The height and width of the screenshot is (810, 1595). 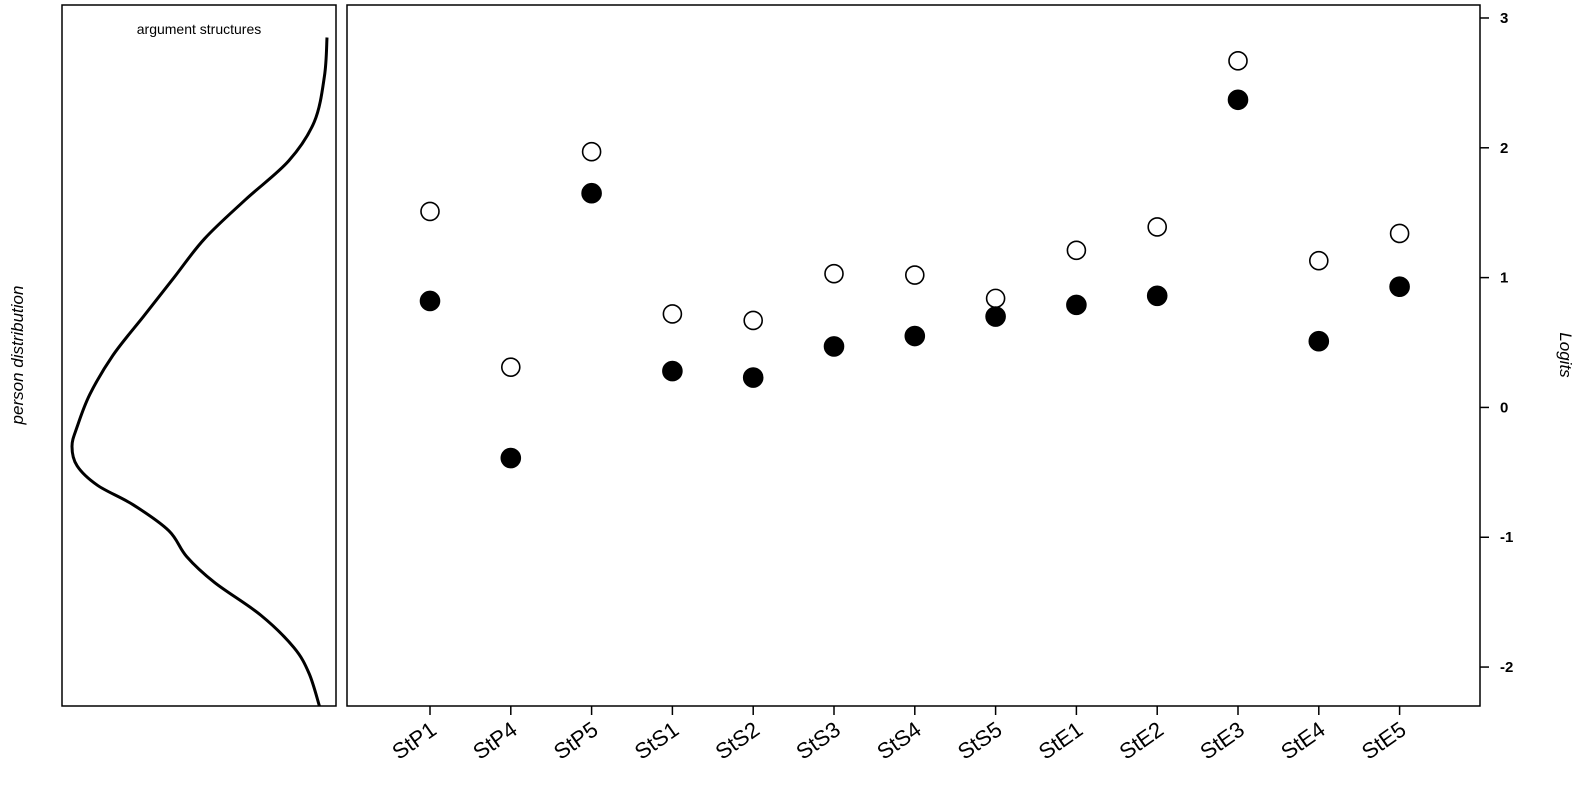 I want to click on x-tick-label: StS4, so click(x=898, y=741).